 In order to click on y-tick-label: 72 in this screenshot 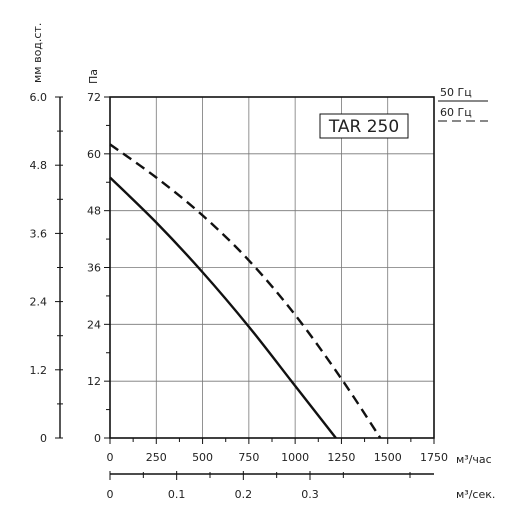, I will do `click(94, 97)`.